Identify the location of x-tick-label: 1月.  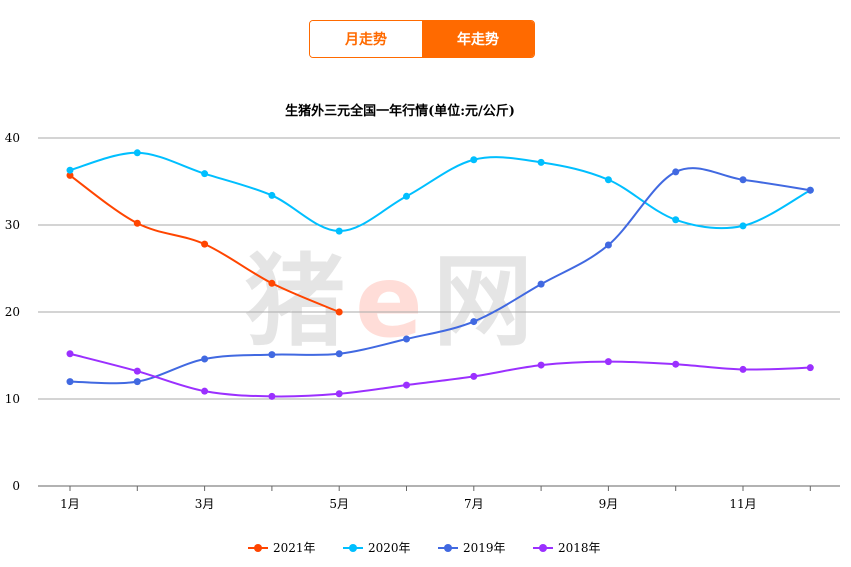
(70, 504).